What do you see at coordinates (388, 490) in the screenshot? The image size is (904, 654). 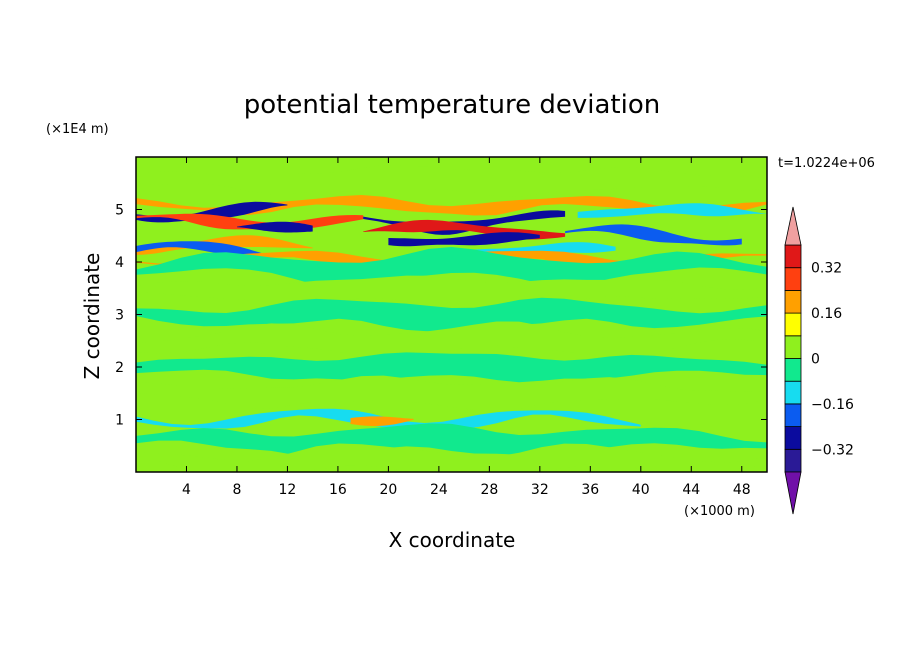 I see `x-tick-label: 20` at bounding box center [388, 490].